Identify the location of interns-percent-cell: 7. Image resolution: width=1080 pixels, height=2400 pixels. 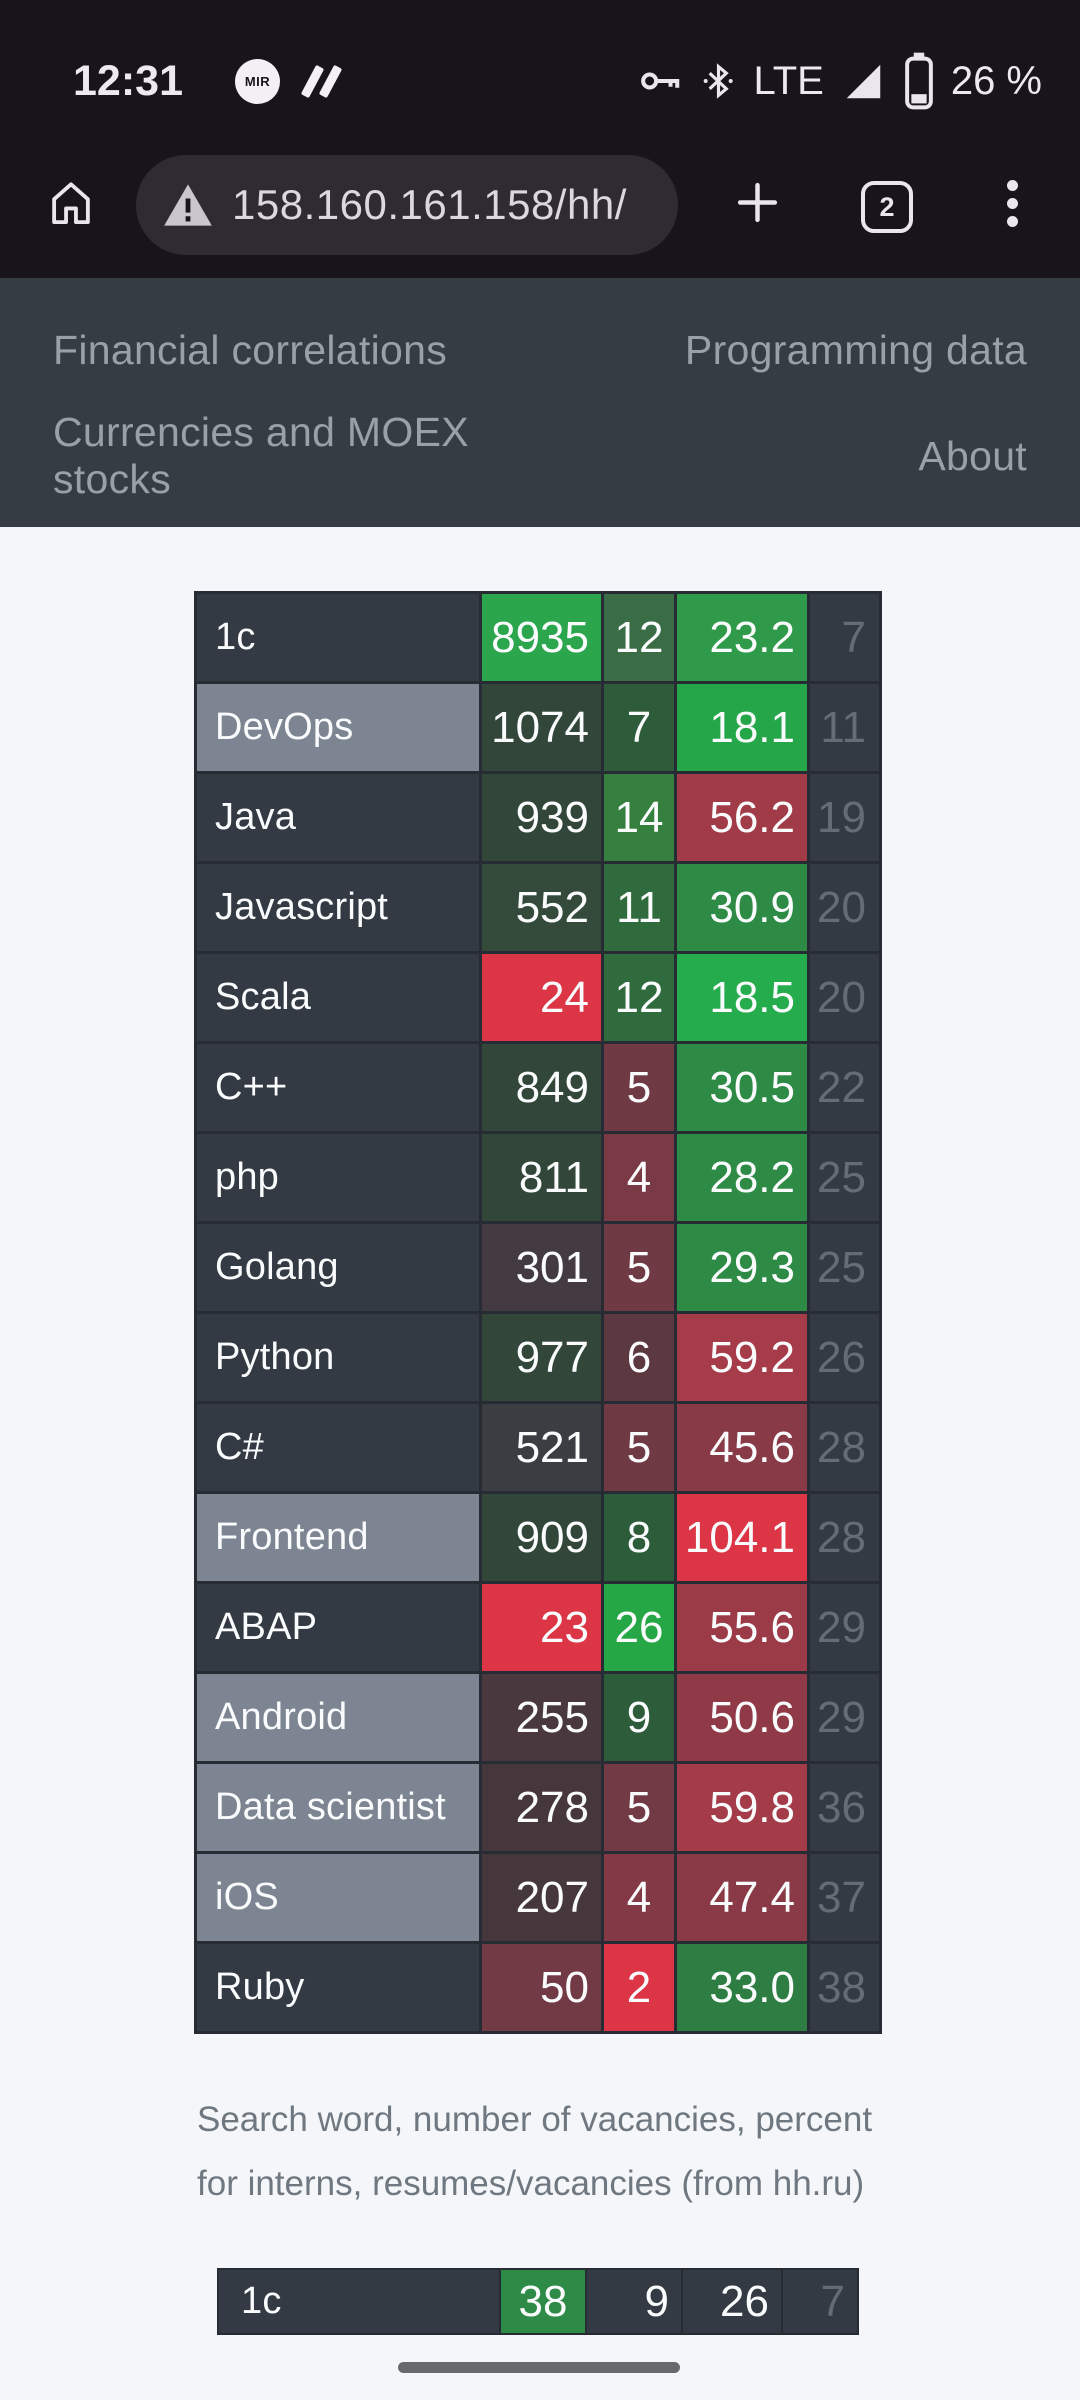
(639, 727).